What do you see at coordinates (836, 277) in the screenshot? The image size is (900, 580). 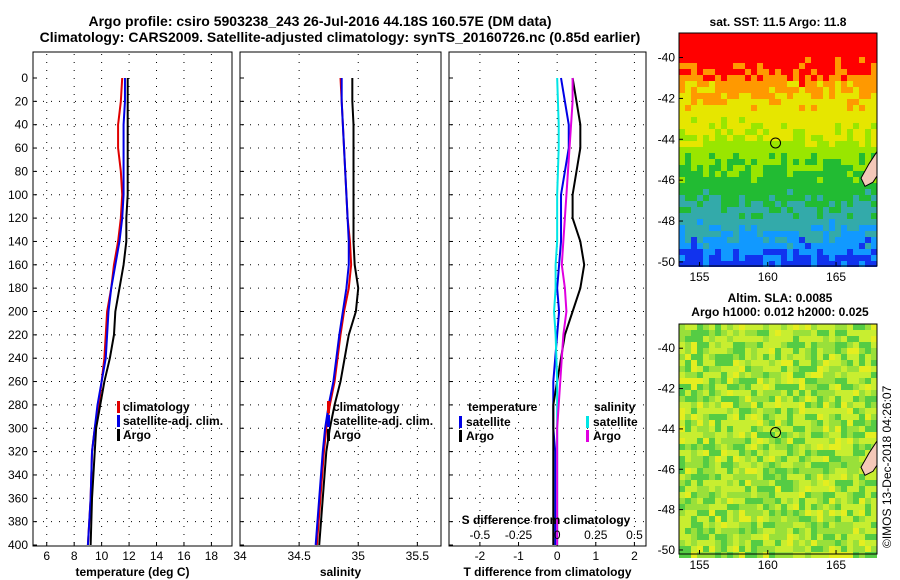 I see `map-x-tick-label: 165` at bounding box center [836, 277].